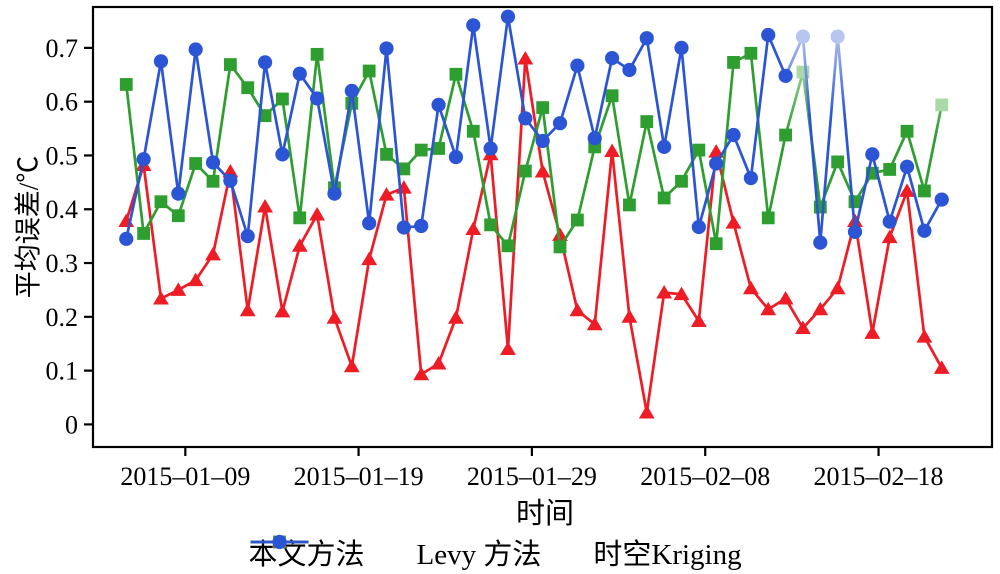 This screenshot has height=574, width=1000. What do you see at coordinates (545, 514) in the screenshot?
I see `x-axis-label: 时间` at bounding box center [545, 514].